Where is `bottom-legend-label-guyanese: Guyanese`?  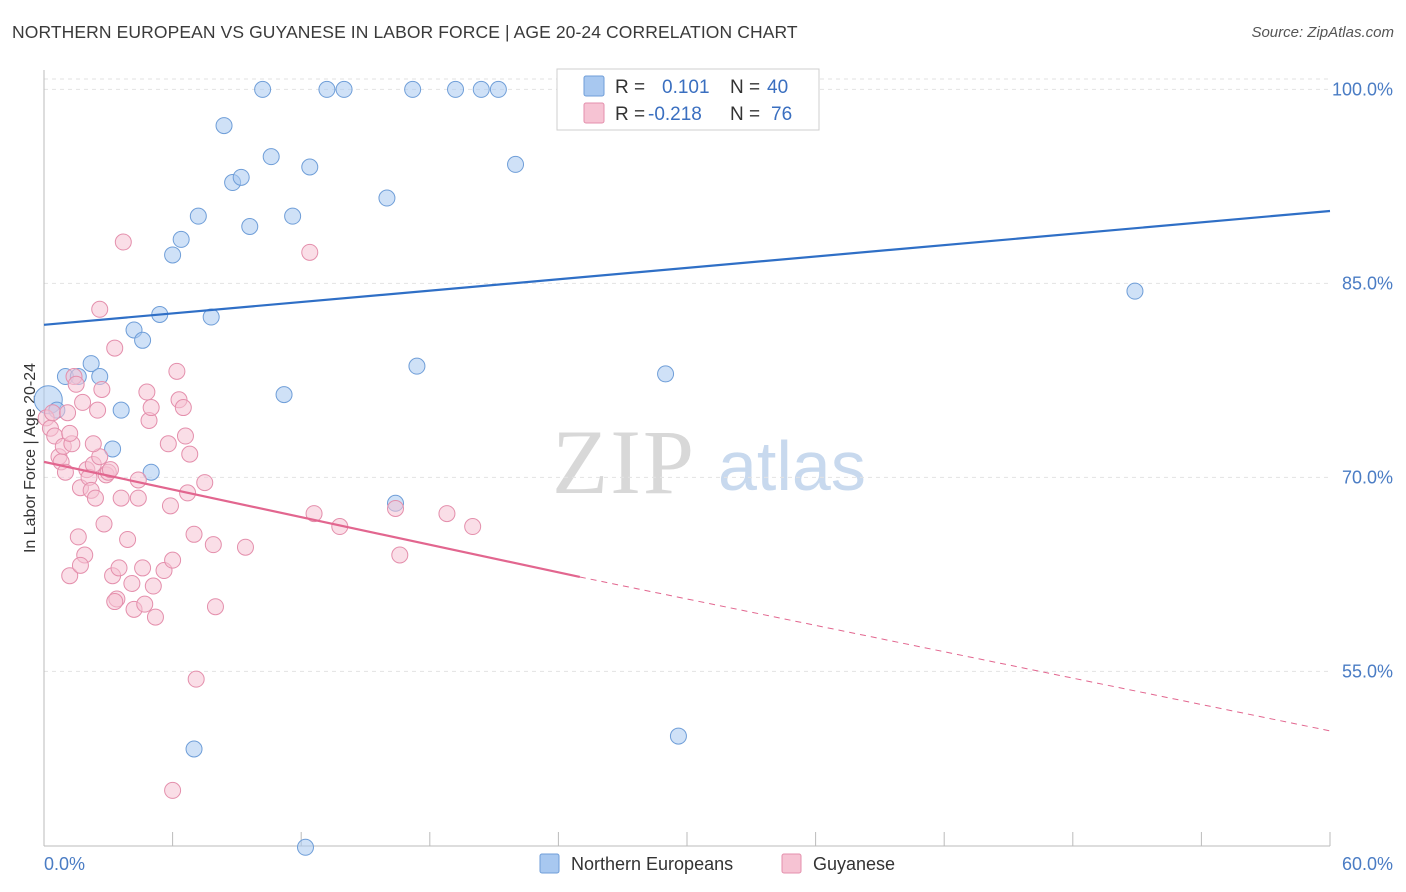 bottom-legend-label-guyanese: Guyanese is located at coordinates (854, 864).